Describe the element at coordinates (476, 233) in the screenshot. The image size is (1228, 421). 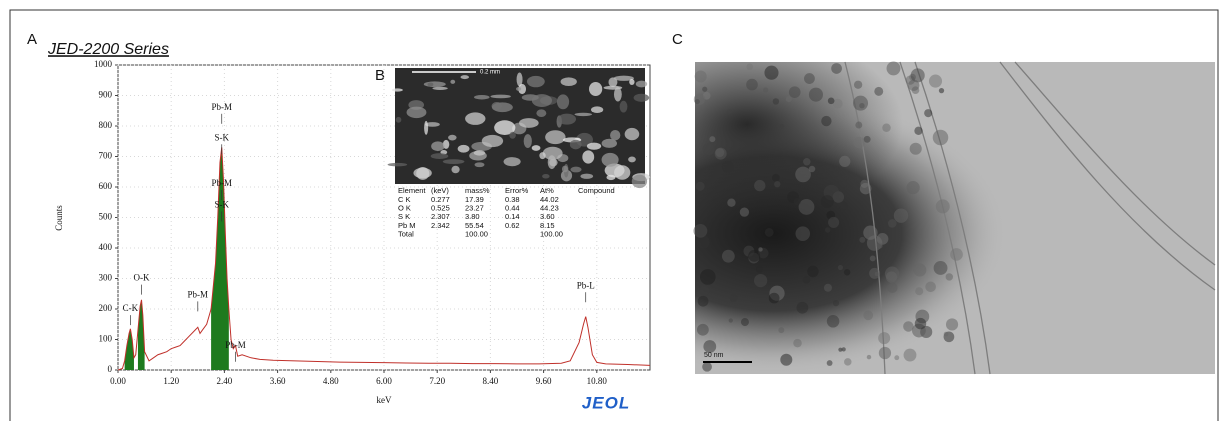
I see `table-cell: 100.00` at that location.